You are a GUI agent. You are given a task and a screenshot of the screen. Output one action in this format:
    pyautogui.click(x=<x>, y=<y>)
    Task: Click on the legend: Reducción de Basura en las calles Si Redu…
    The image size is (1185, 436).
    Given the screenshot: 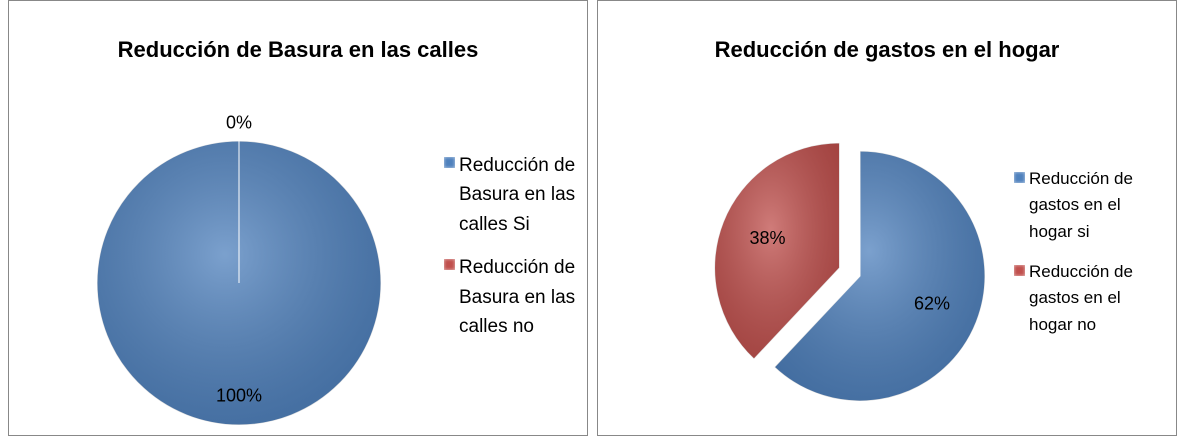 What is the action you would take?
    pyautogui.click(x=514, y=253)
    